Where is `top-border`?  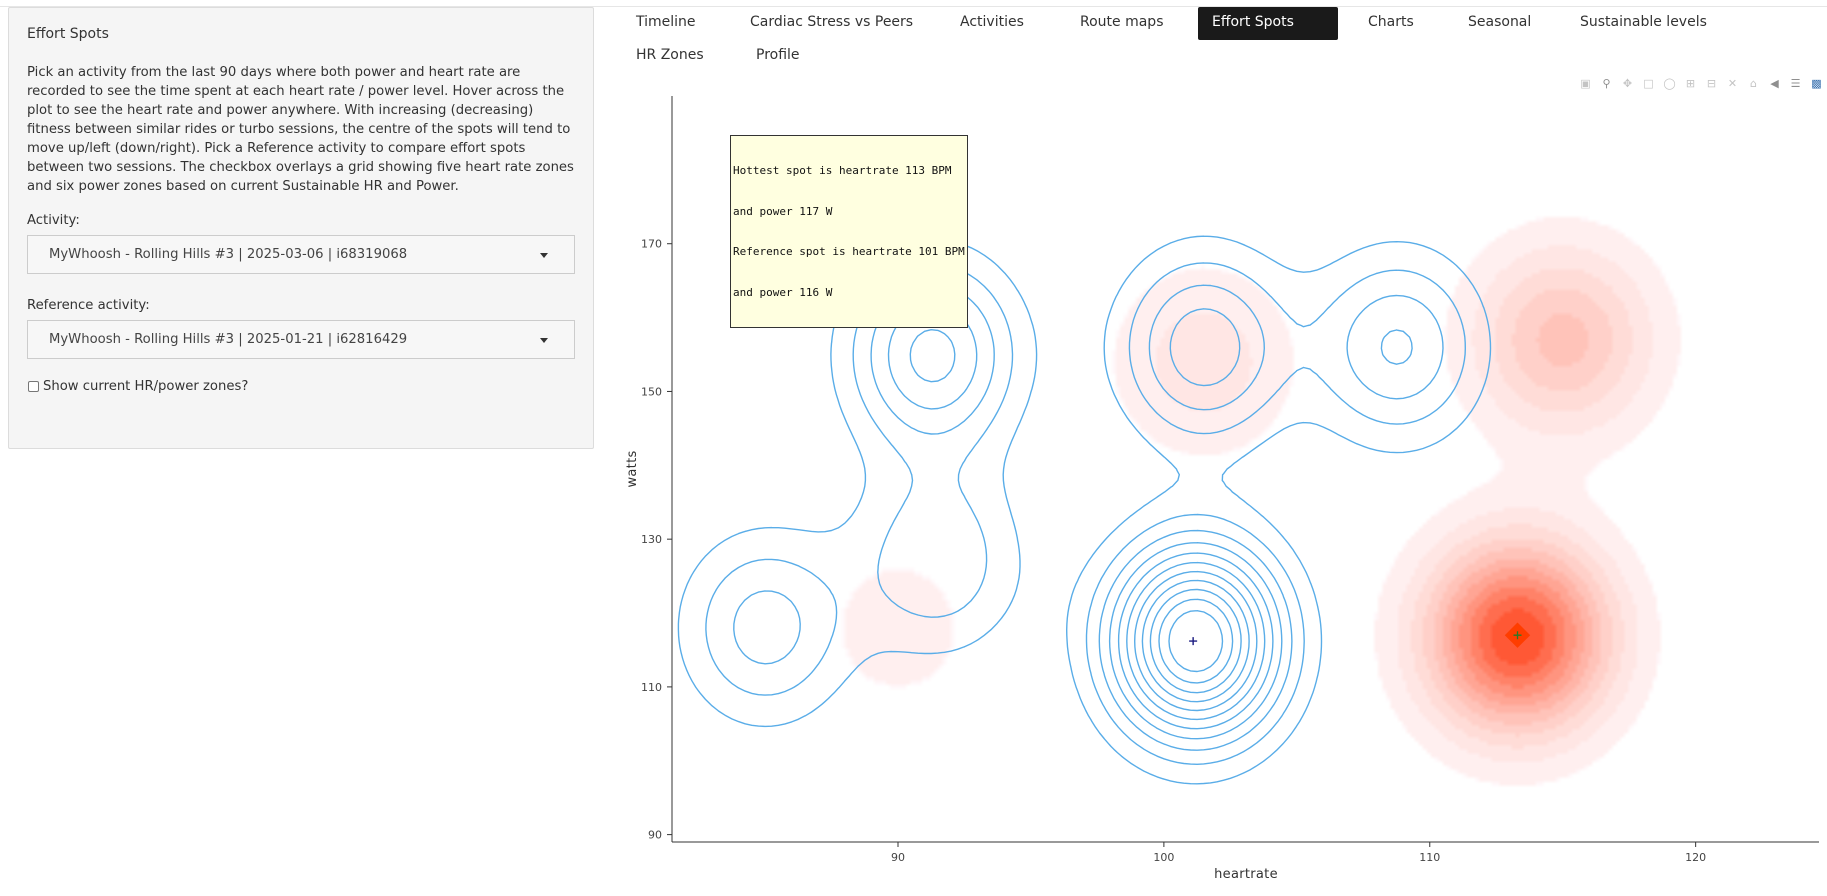
top-border is located at coordinates (913, 3).